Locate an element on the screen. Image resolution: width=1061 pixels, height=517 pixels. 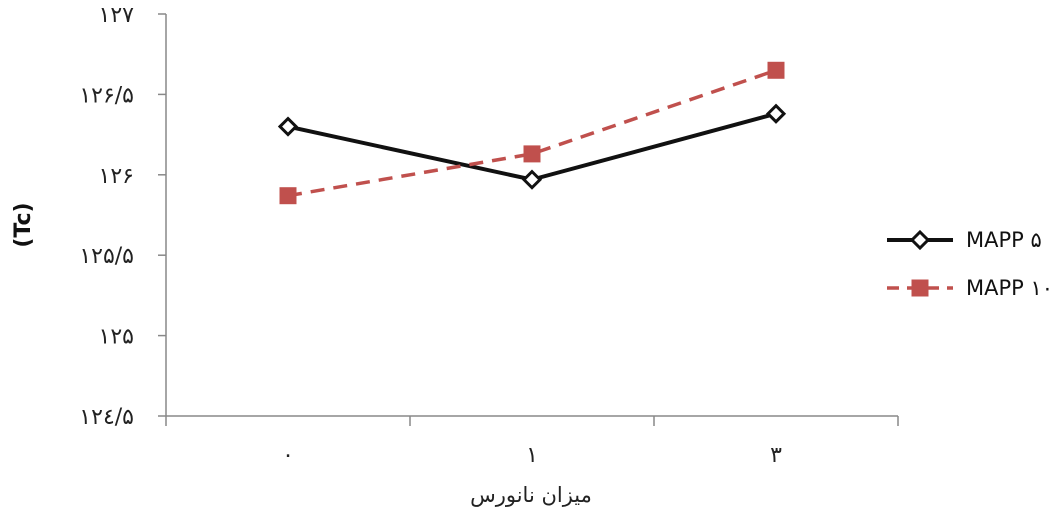
series-layer is located at coordinates (532, 133).